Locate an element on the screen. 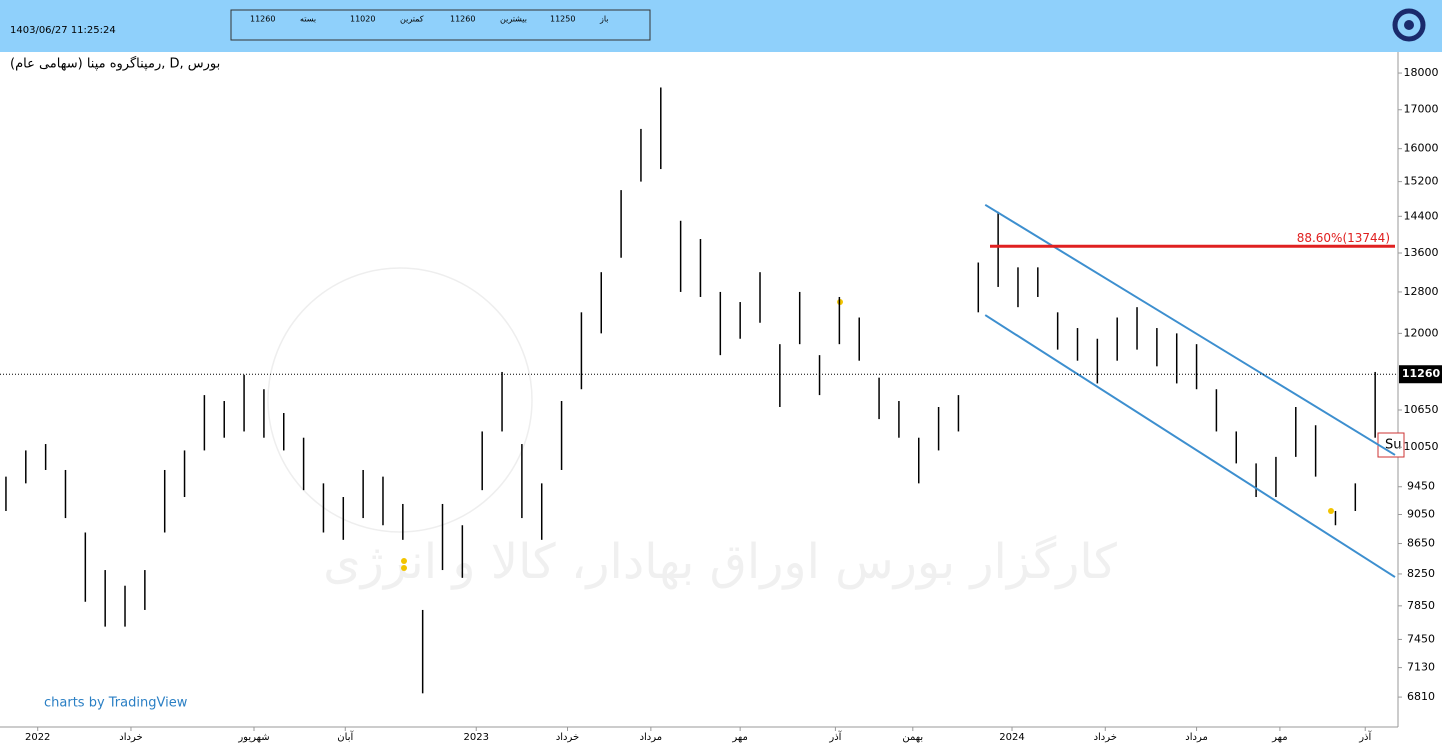  y-tick-label: 18000 is located at coordinates (1421, 72).